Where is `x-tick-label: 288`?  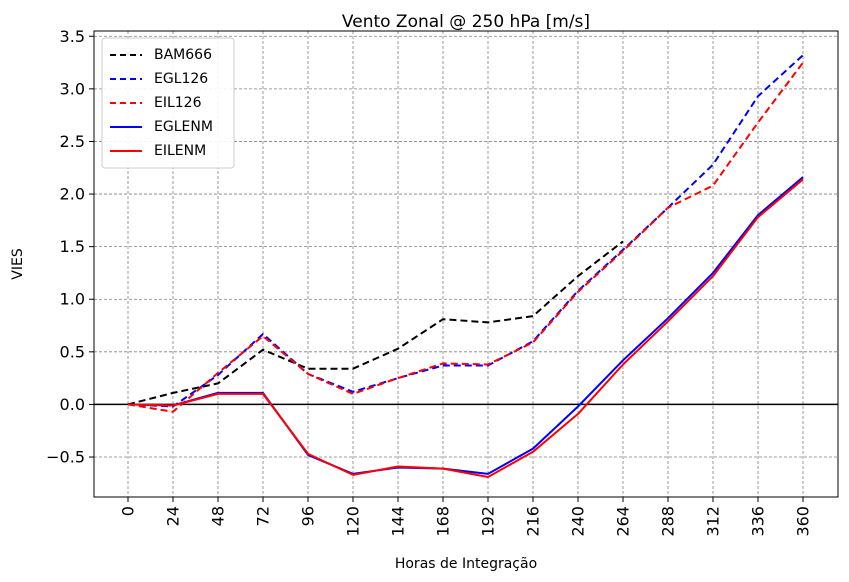
x-tick-label: 288 is located at coordinates (668, 521).